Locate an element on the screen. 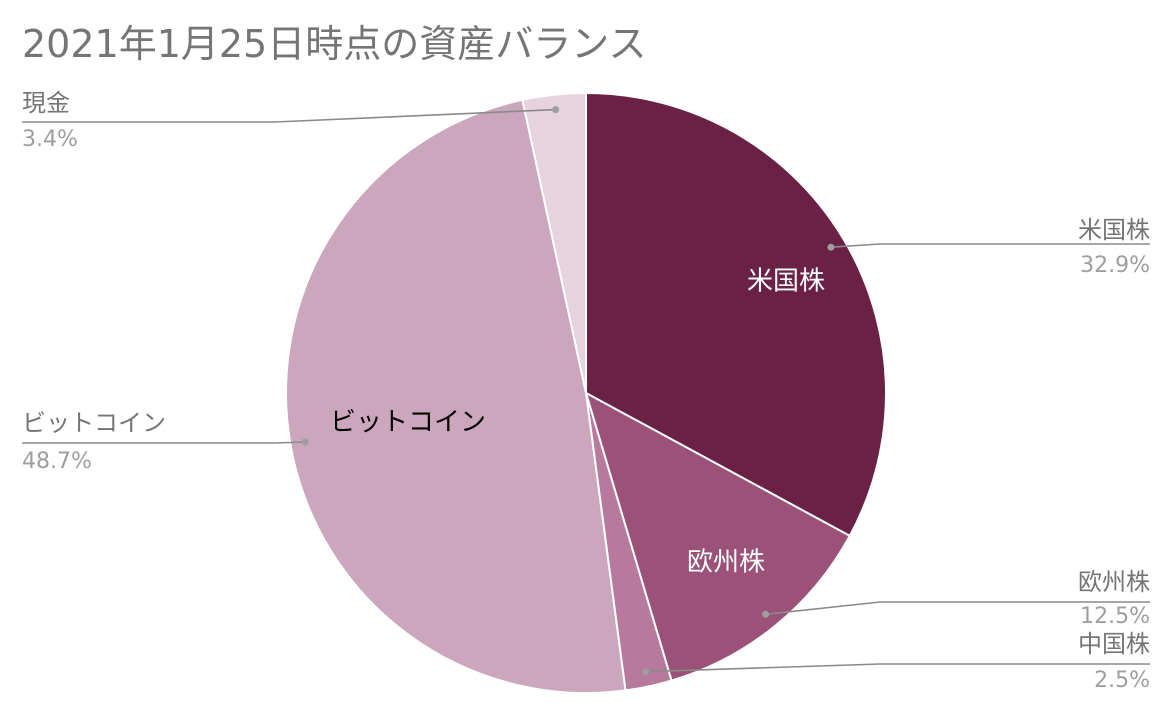 This screenshot has height=724, width=1176. outer-label-2: 中国株 is located at coordinates (1114, 644).